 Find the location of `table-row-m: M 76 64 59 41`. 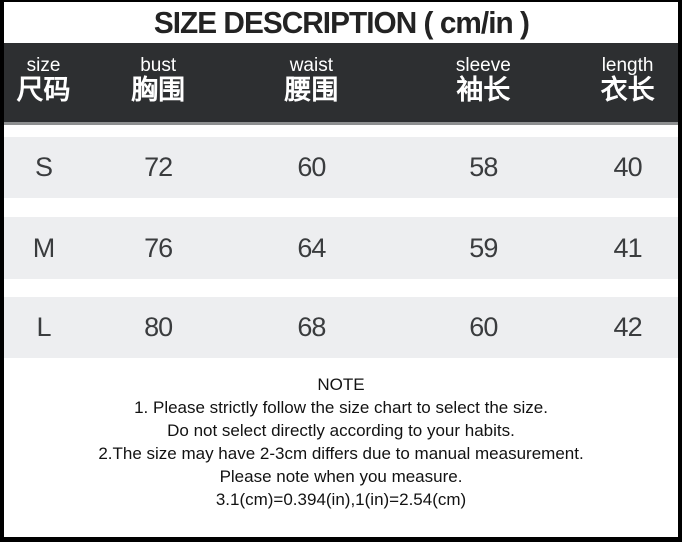

table-row-m: M 76 64 59 41 is located at coordinates (341, 248).